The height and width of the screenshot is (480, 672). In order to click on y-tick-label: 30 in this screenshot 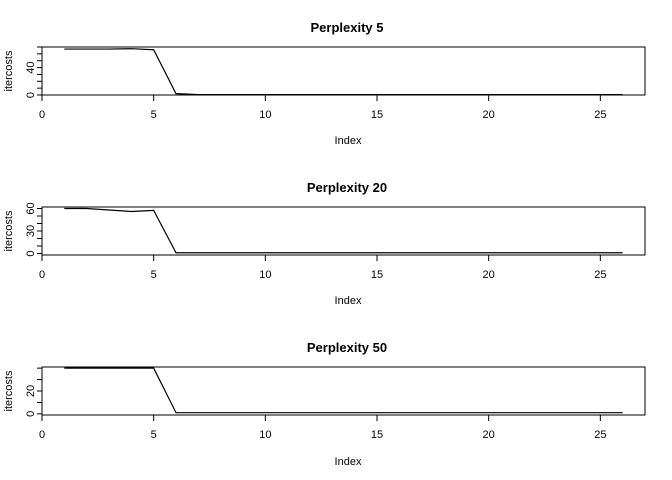, I will do `click(31, 231)`.